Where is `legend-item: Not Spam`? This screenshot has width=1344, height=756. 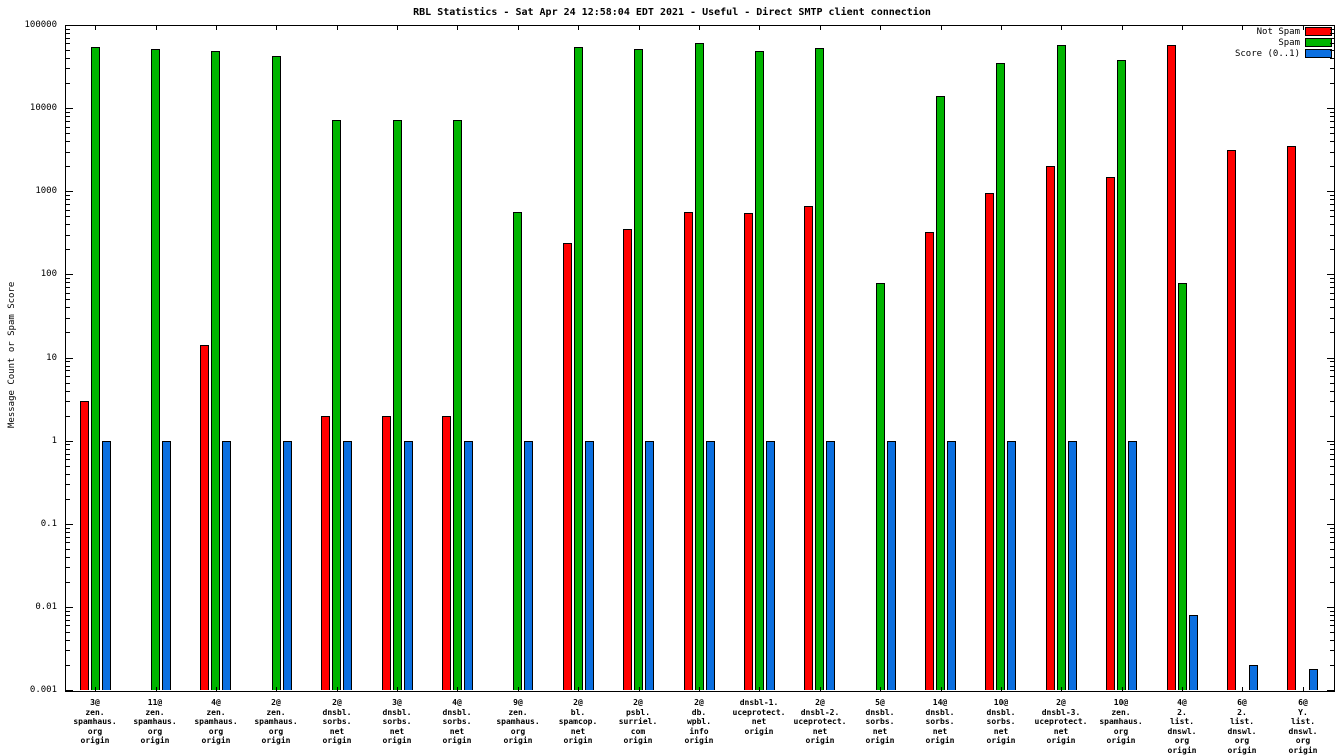
legend-item: Not Spam is located at coordinates (1283, 31).